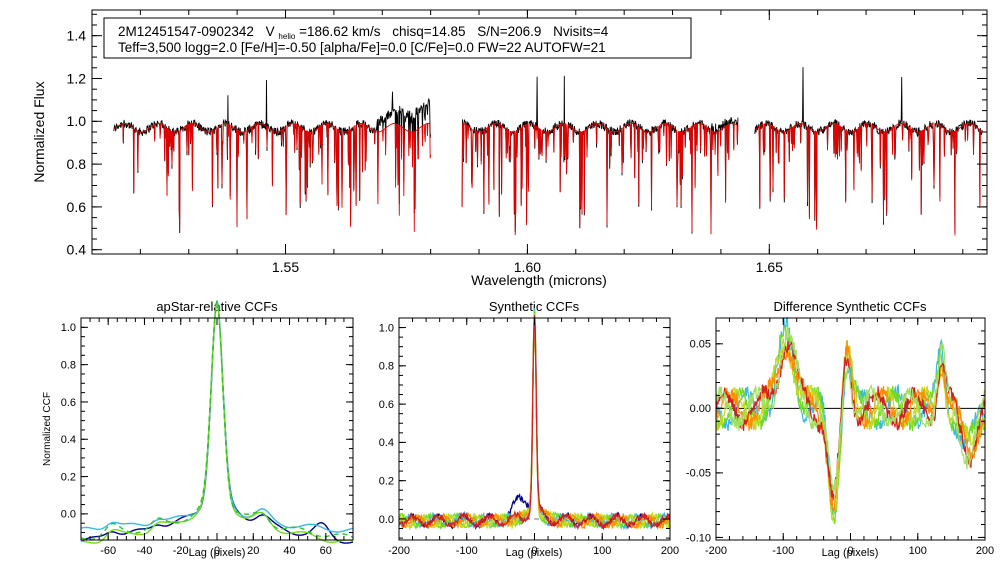  I want to click on header-star-id: 2M12451547-0902342, so click(186, 31).